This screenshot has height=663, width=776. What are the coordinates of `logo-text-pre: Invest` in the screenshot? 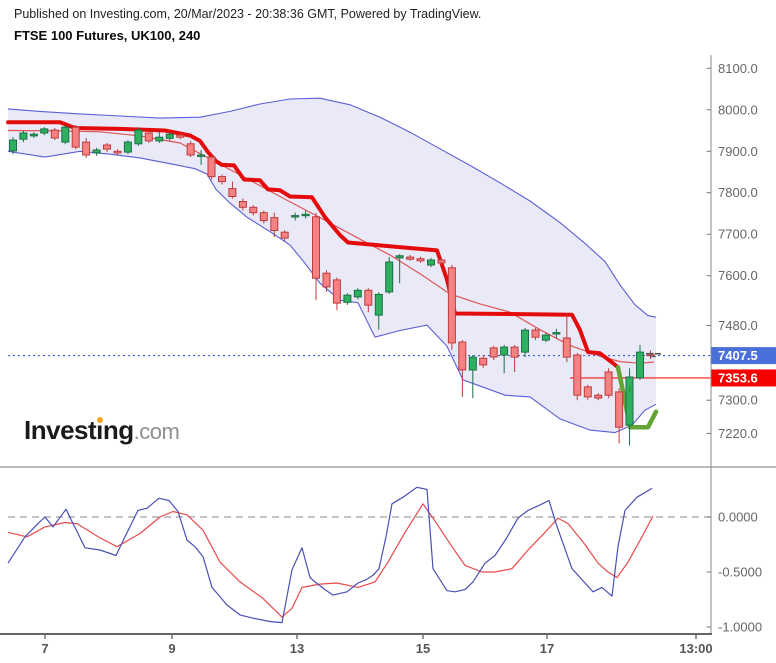 It's located at (60, 430).